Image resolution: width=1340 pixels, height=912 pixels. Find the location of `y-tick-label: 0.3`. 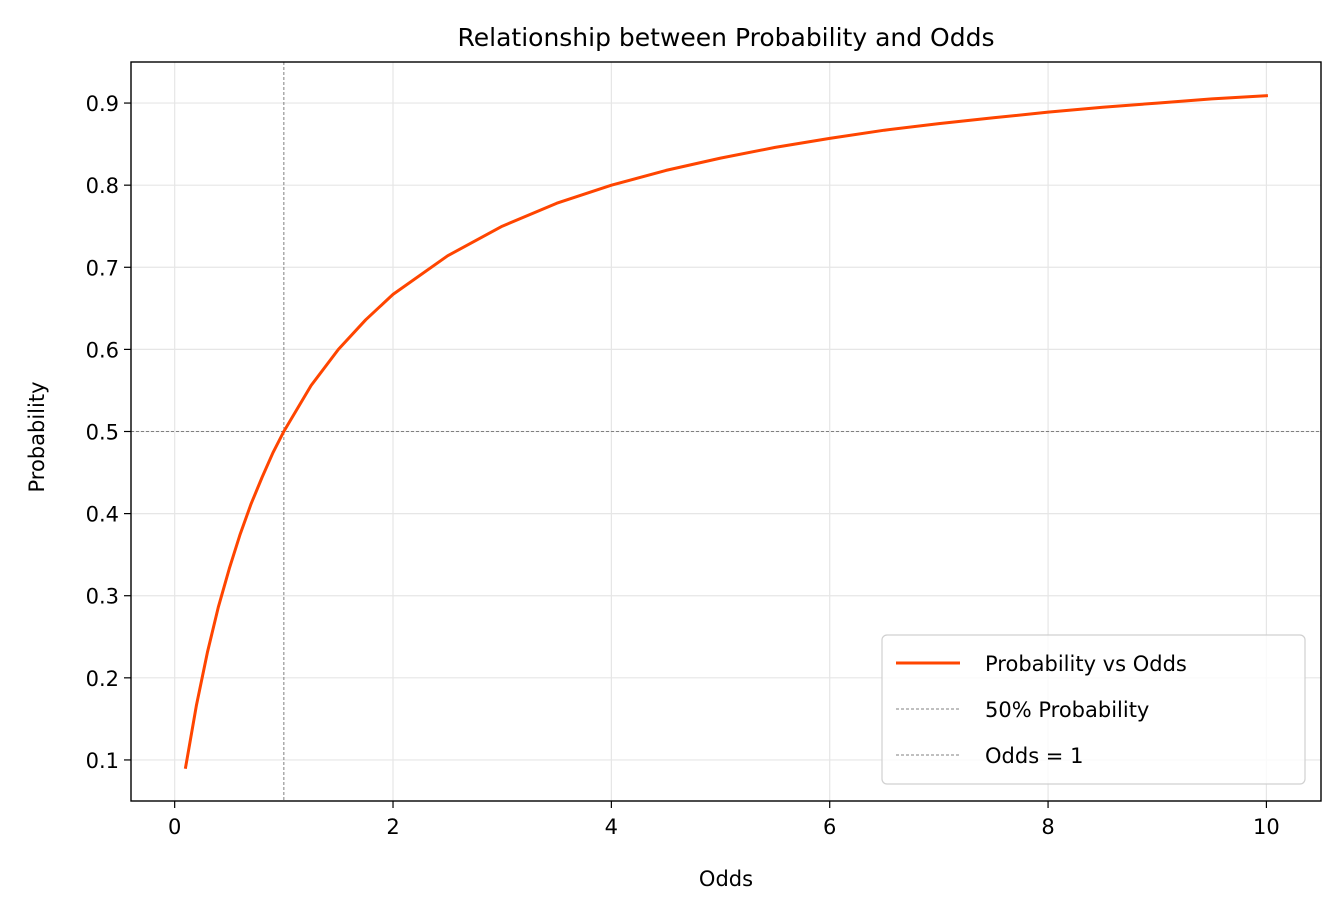

y-tick-label: 0.3 is located at coordinates (102, 597).